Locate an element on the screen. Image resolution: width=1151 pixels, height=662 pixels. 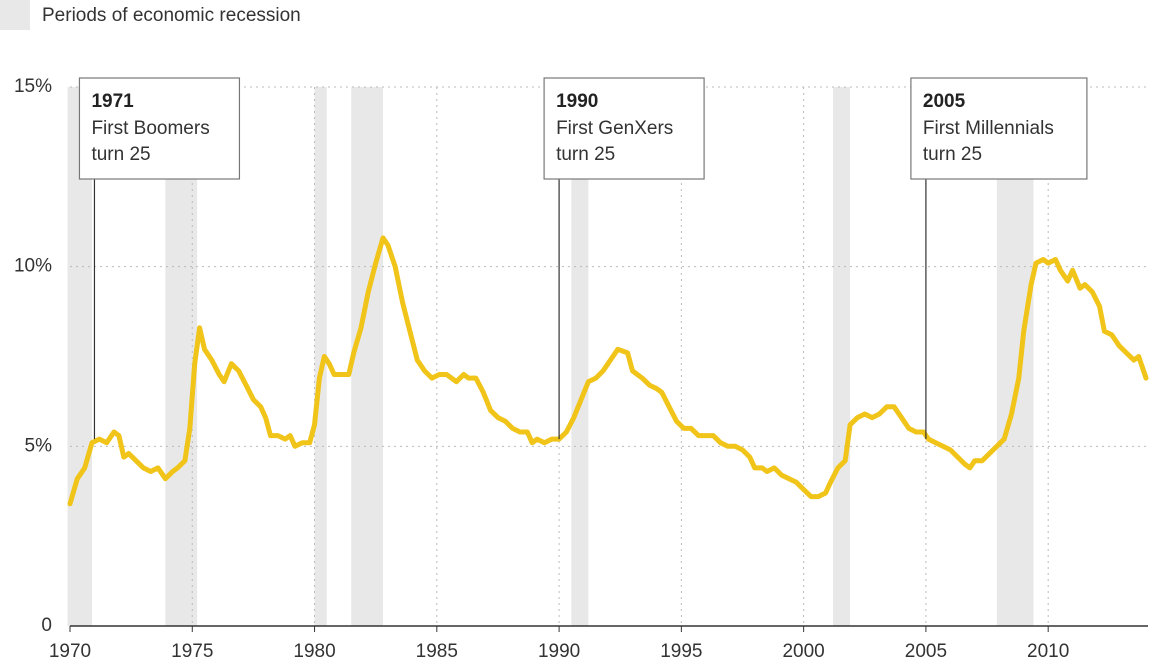
annotation-year: 2005 is located at coordinates (944, 101).